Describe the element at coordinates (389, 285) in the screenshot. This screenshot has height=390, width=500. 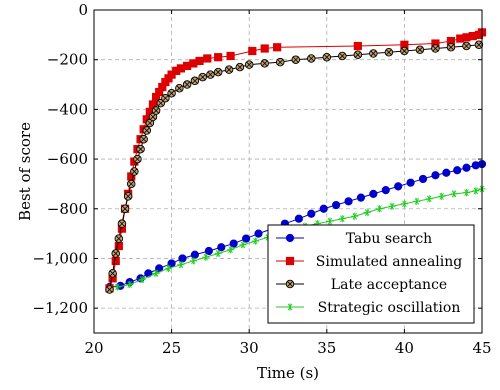
I see `legend-label: Late acceptance` at that location.